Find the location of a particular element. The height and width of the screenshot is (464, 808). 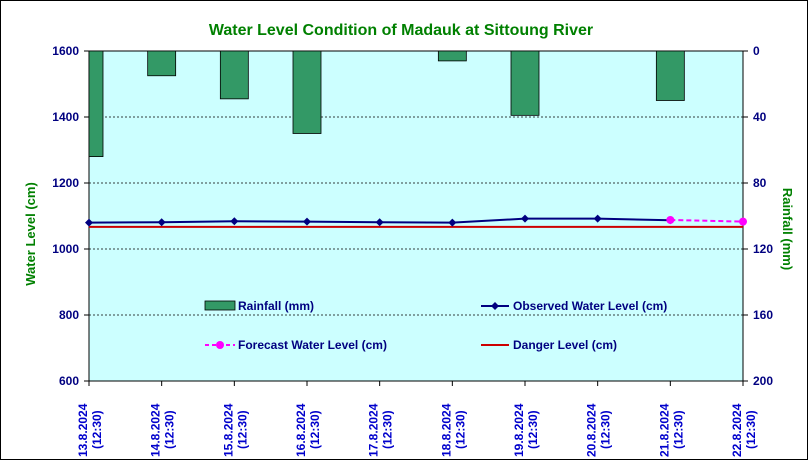

x-tick-date: 21.8.2024 is located at coordinates (664, 430).